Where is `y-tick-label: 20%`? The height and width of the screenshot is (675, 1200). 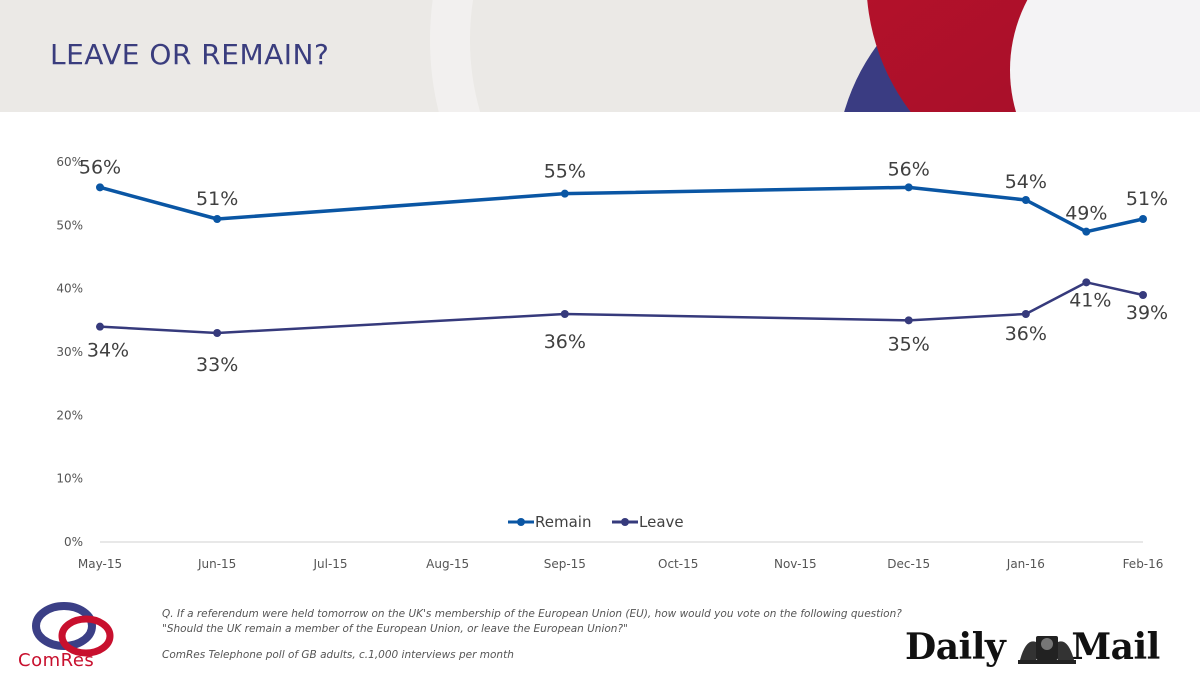
y-tick-label: 20% is located at coordinates (69, 415).